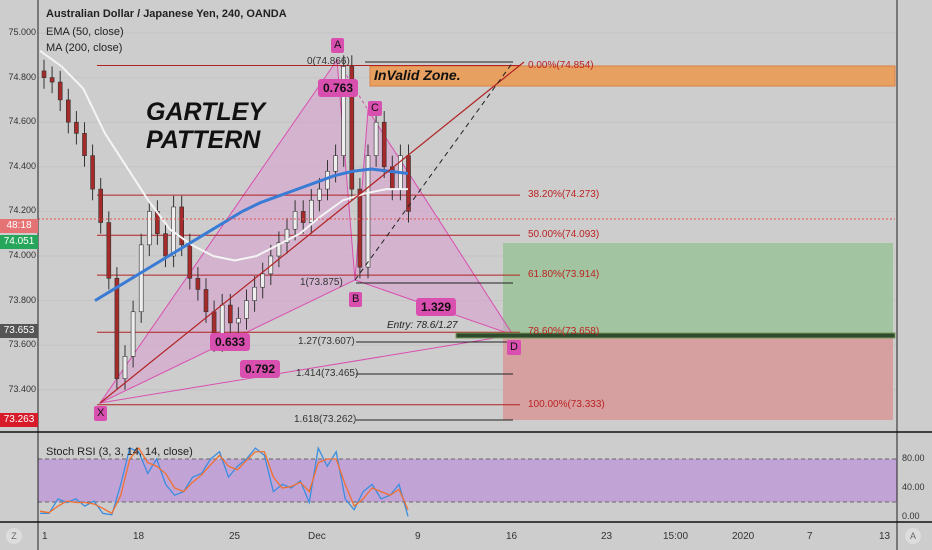 The image size is (932, 550). Describe the element at coordinates (235, 536) in the screenshot. I see `time-axis-label: 25` at that location.